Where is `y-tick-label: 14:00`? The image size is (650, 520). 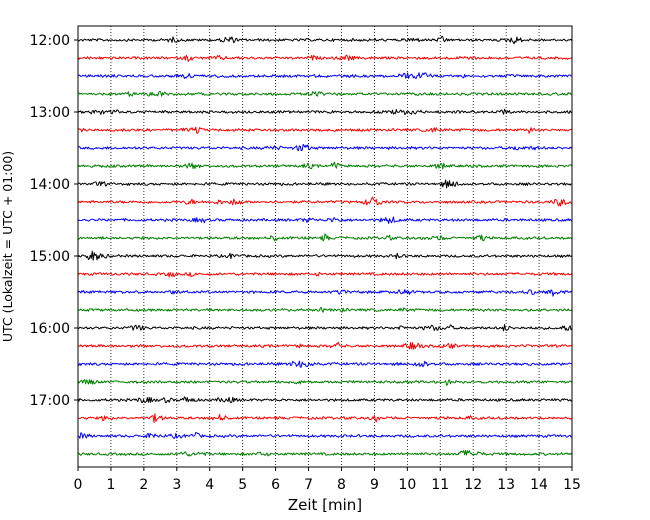
y-tick-label: 14:00 is located at coordinates (50, 185).